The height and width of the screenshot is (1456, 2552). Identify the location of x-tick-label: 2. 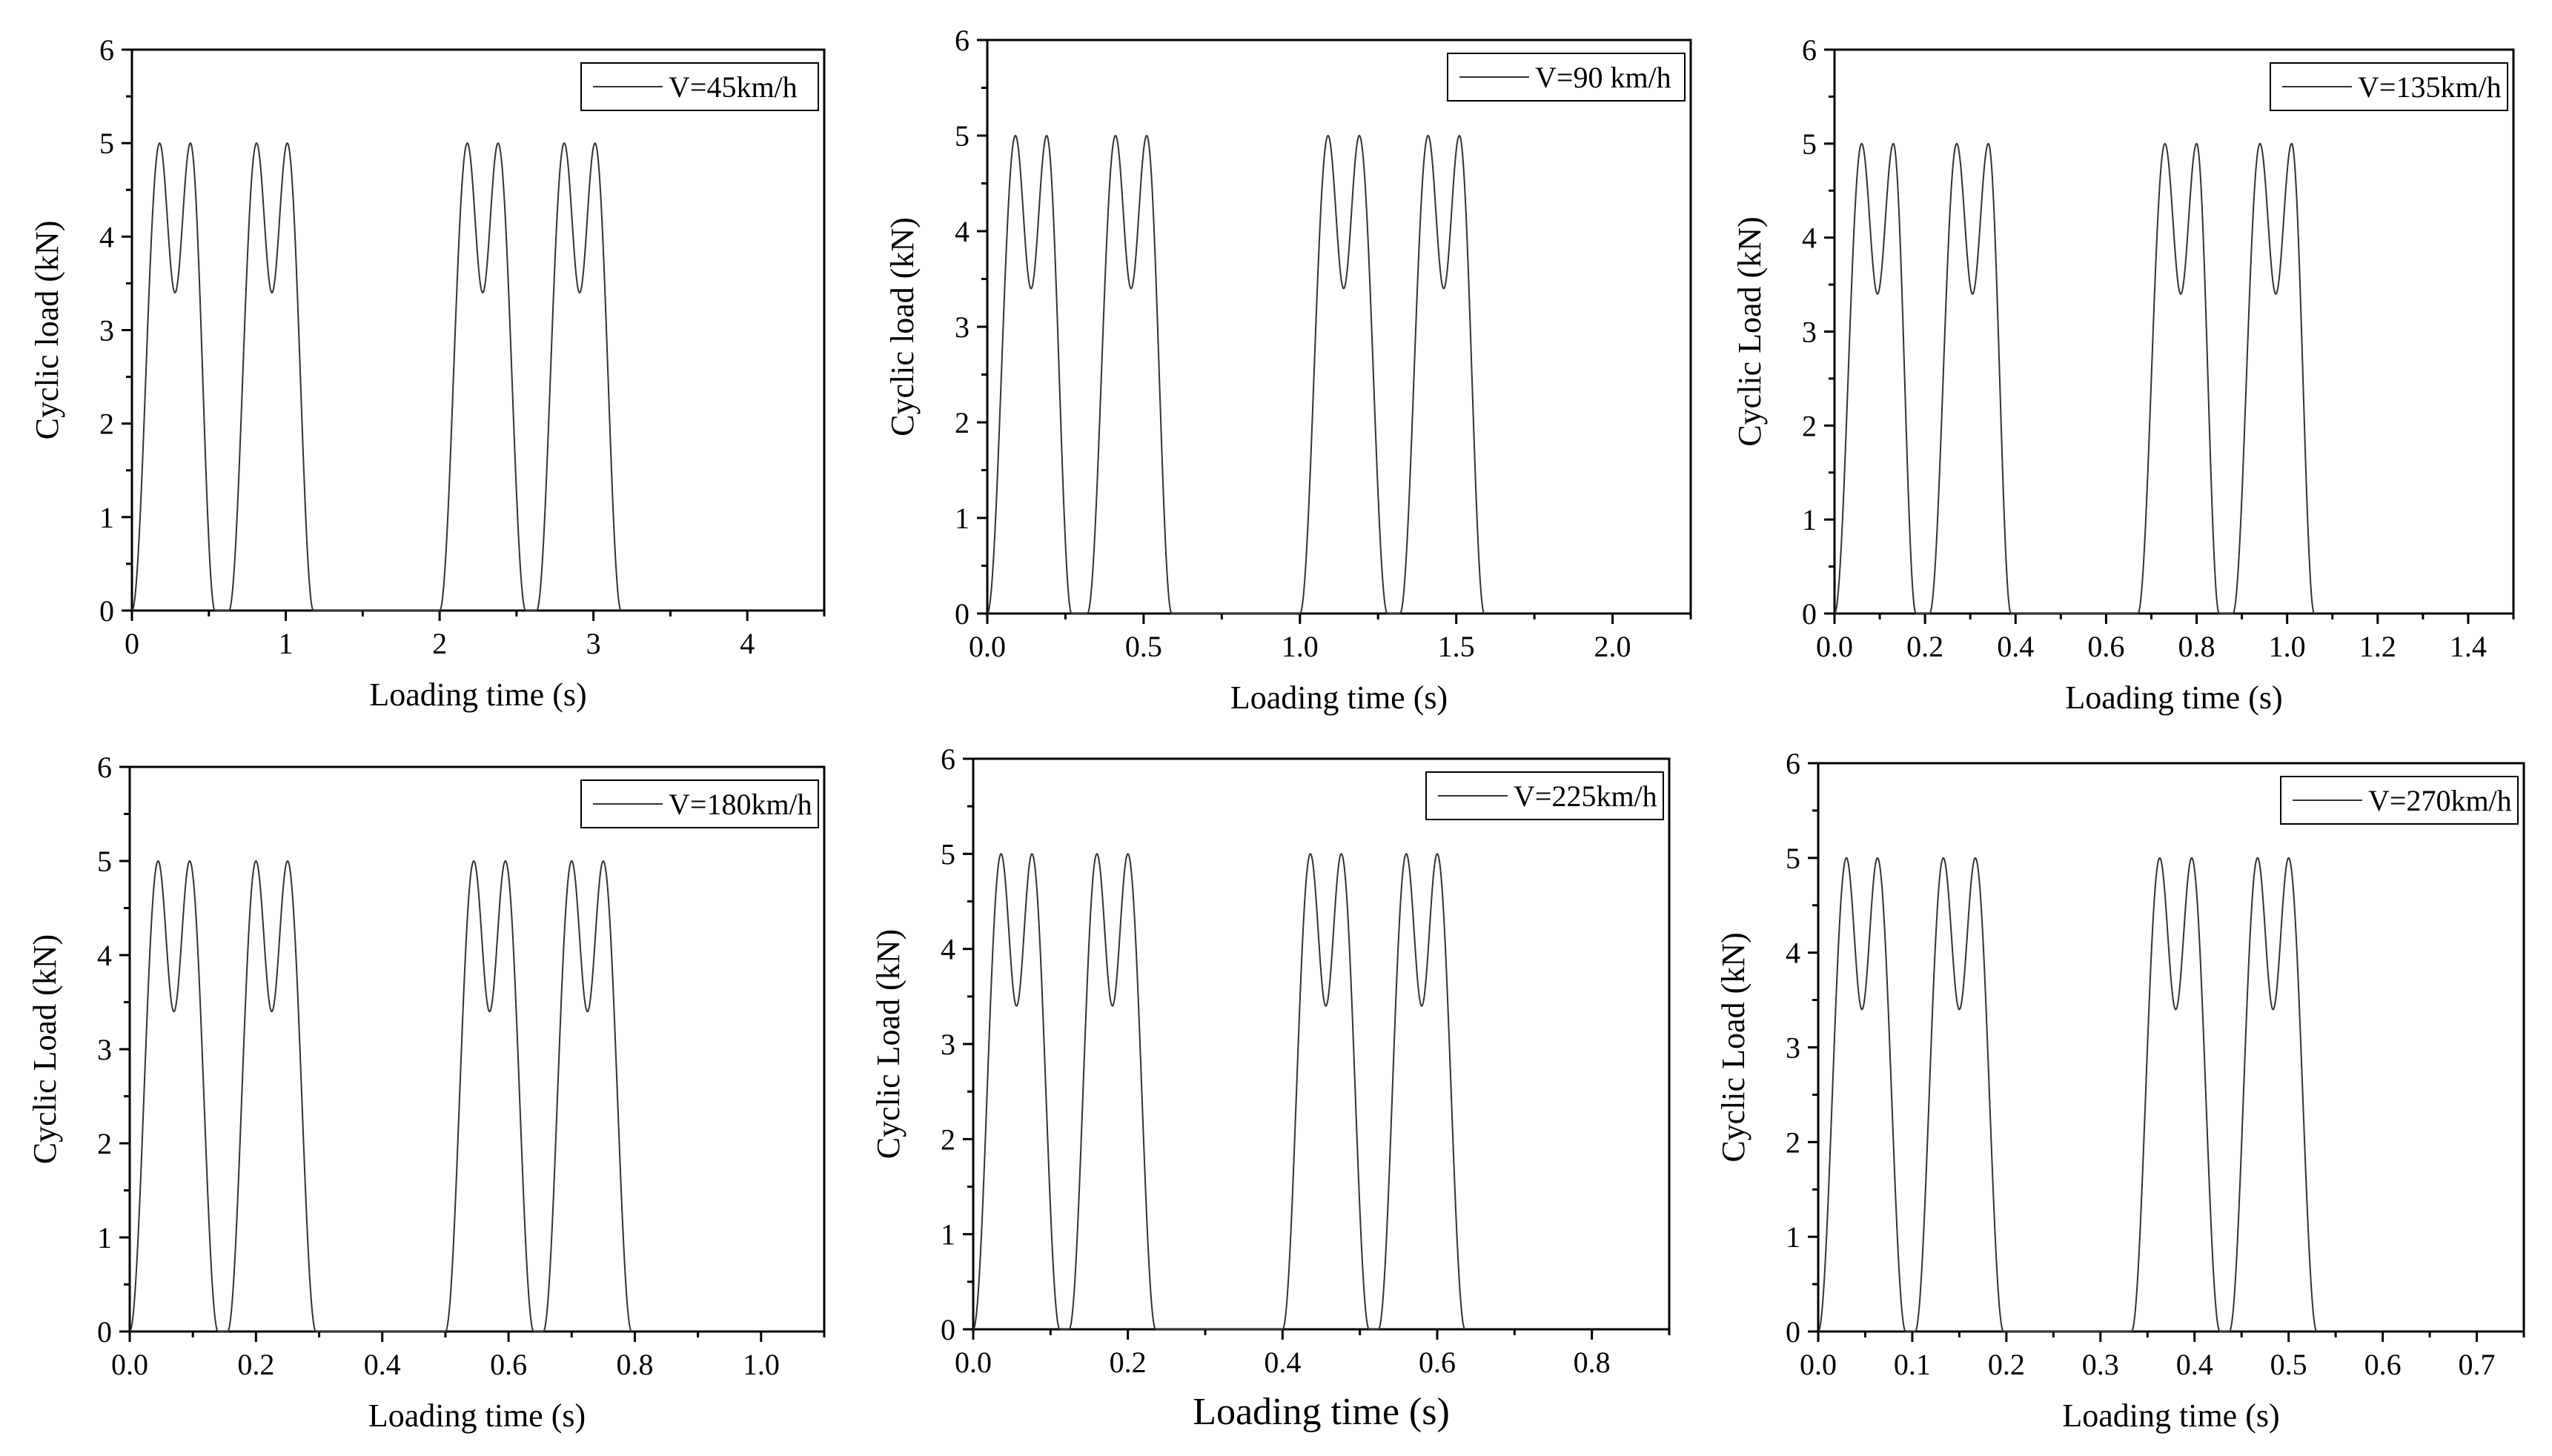
(439, 643).